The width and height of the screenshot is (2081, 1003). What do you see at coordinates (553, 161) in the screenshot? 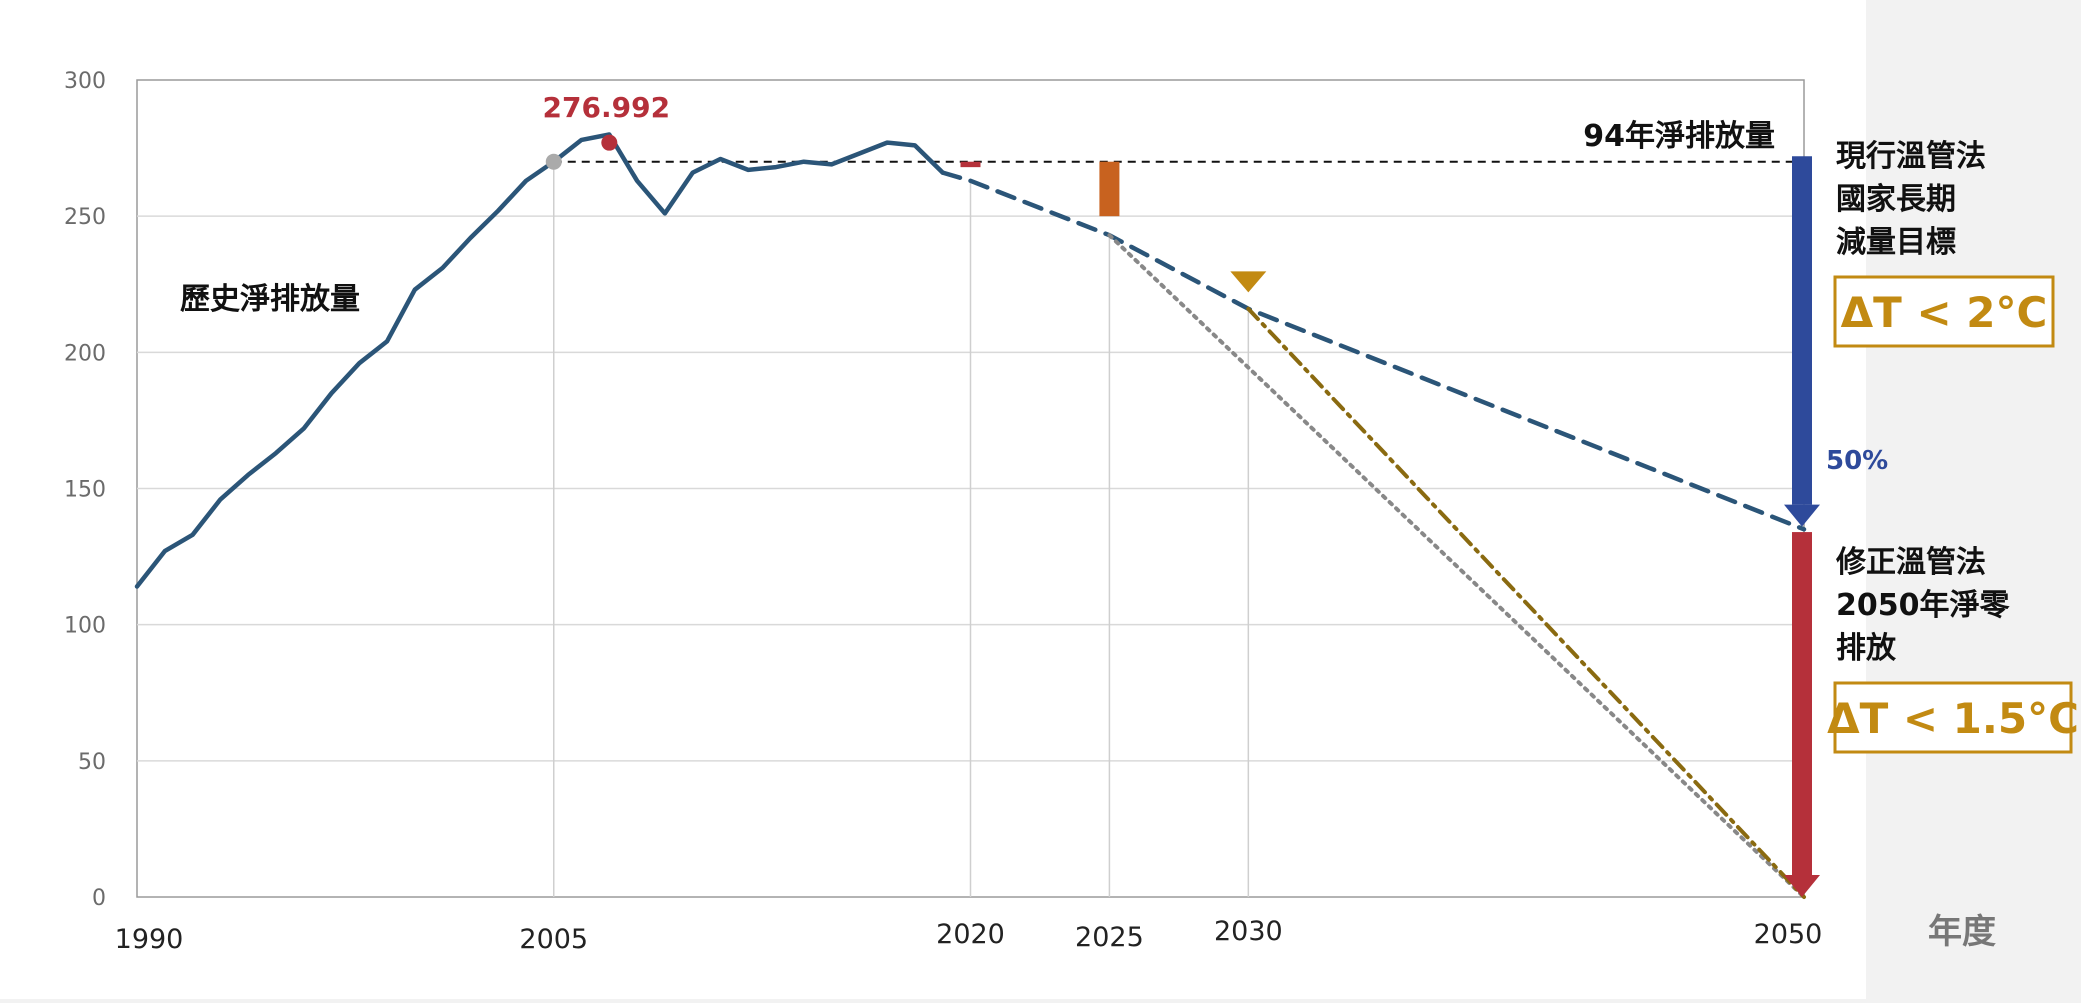
I see `base-point` at bounding box center [553, 161].